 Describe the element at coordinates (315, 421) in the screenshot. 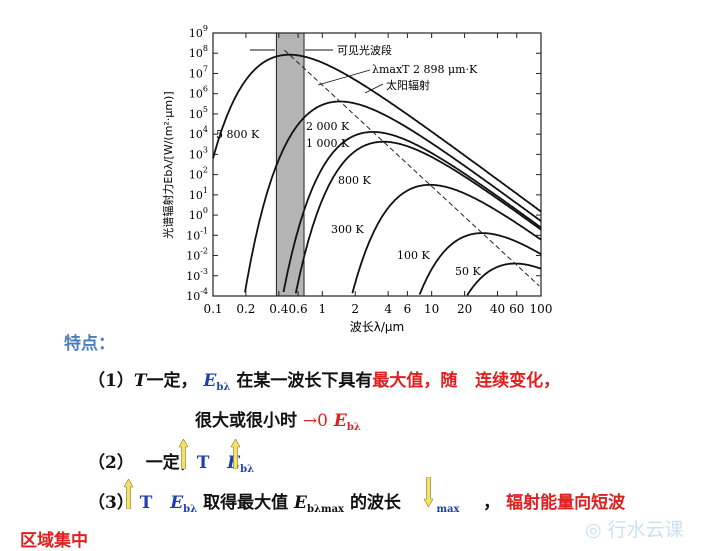

I see `tends-to-zero-arrow: →0` at that location.